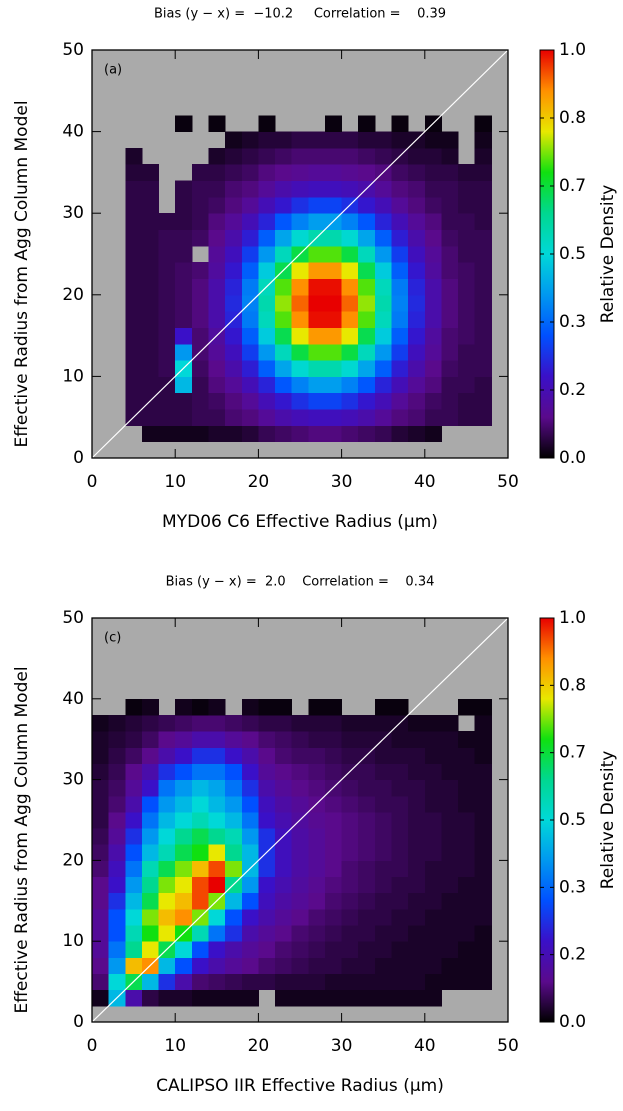  I want to click on colorbar-tick-label: 0.3, so click(572, 887).